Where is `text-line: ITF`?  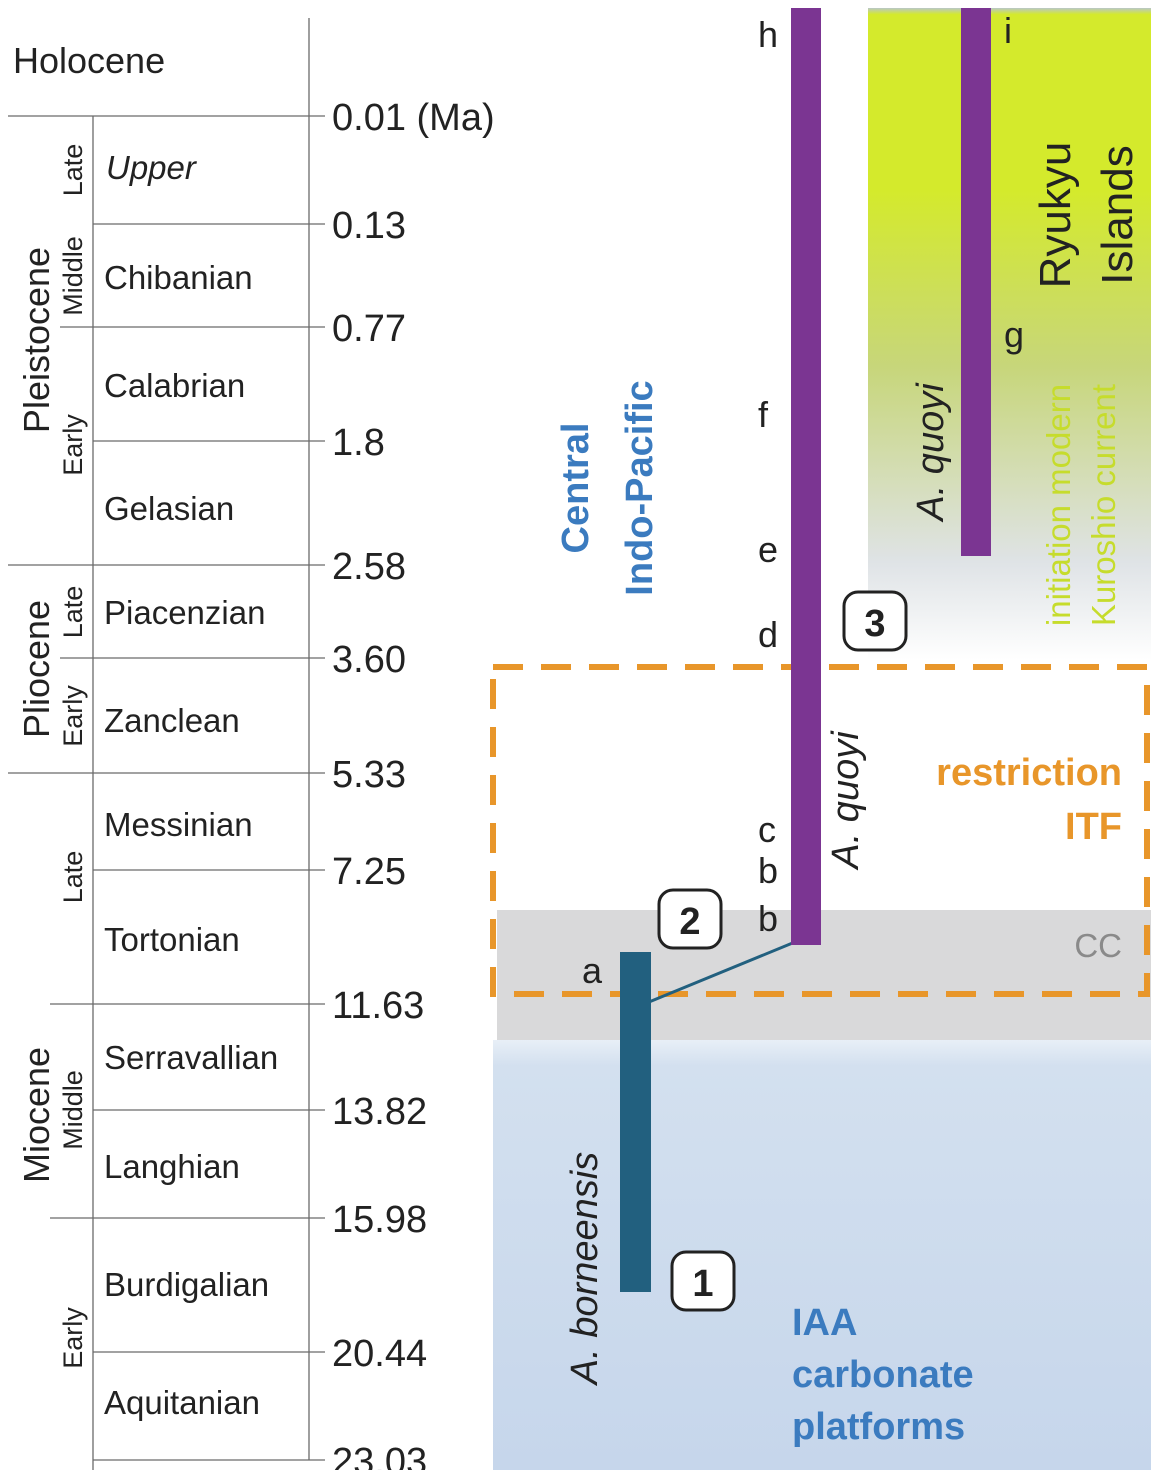 text-line: ITF is located at coordinates (1093, 827).